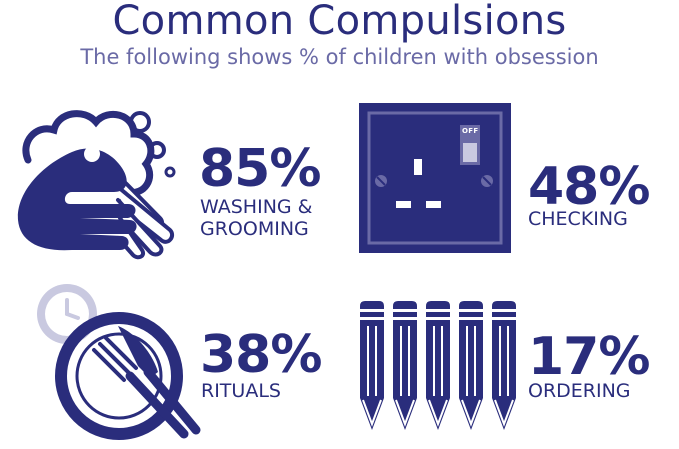  Describe the element at coordinates (256, 218) in the screenshot. I see `washing-label: WASHING & GROOMING` at that location.